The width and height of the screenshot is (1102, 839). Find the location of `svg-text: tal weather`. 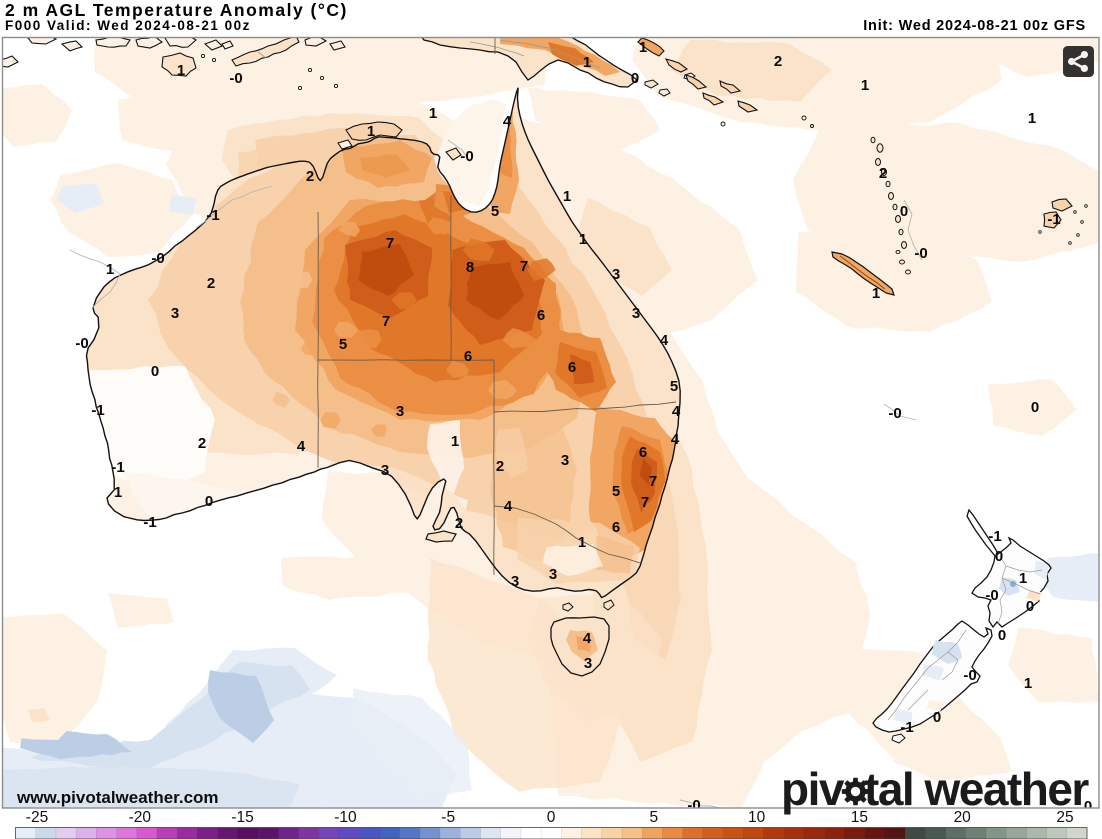

svg-text: tal weather is located at coordinates (976, 789).